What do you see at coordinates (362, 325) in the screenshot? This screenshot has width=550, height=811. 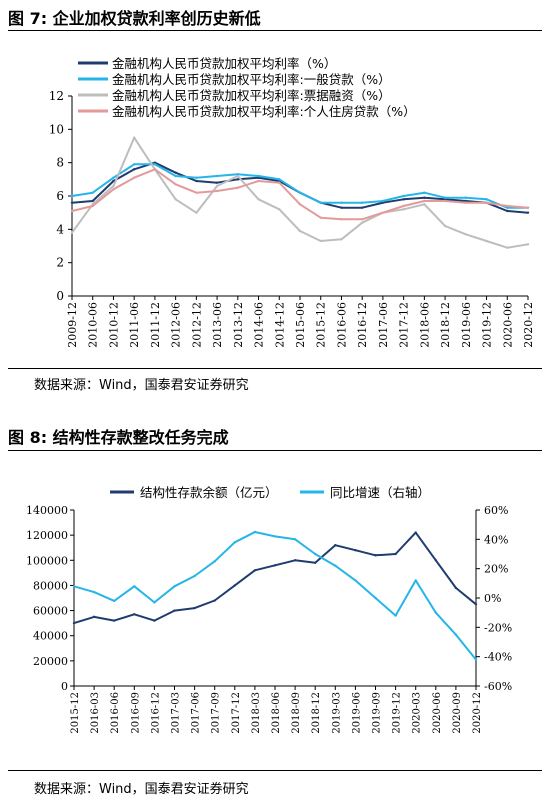 I see `x-tick-label: 2016-12` at bounding box center [362, 325].